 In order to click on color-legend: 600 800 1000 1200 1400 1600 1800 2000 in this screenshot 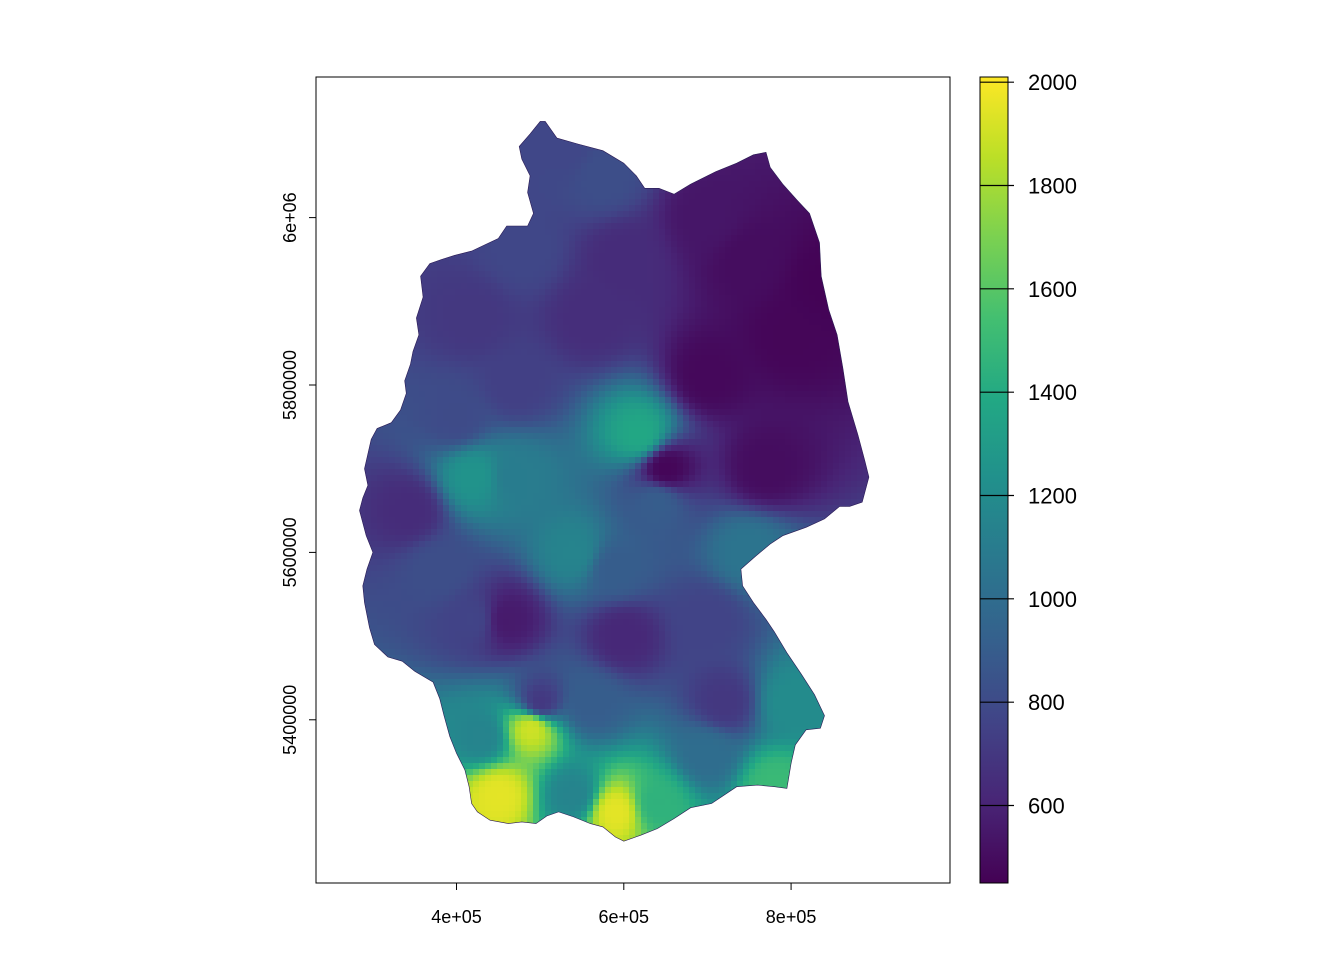, I will do `click(1028, 476)`.